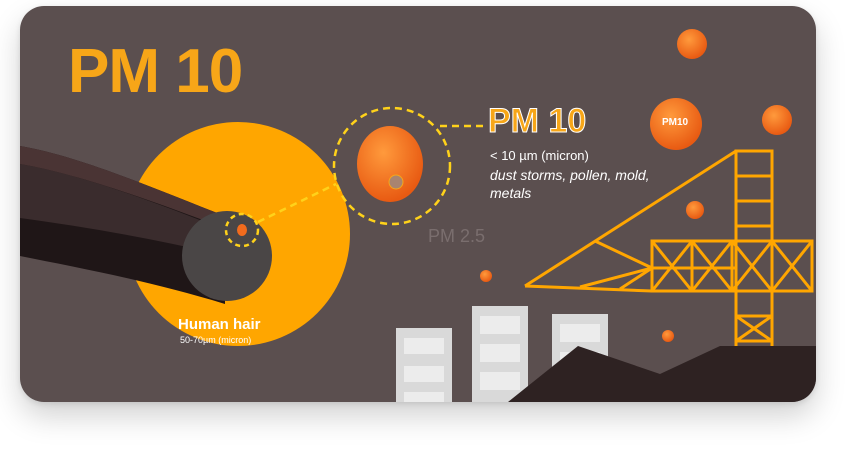 This screenshot has height=450, width=849. What do you see at coordinates (155, 71) in the screenshot?
I see `page-title: PM 10` at bounding box center [155, 71].